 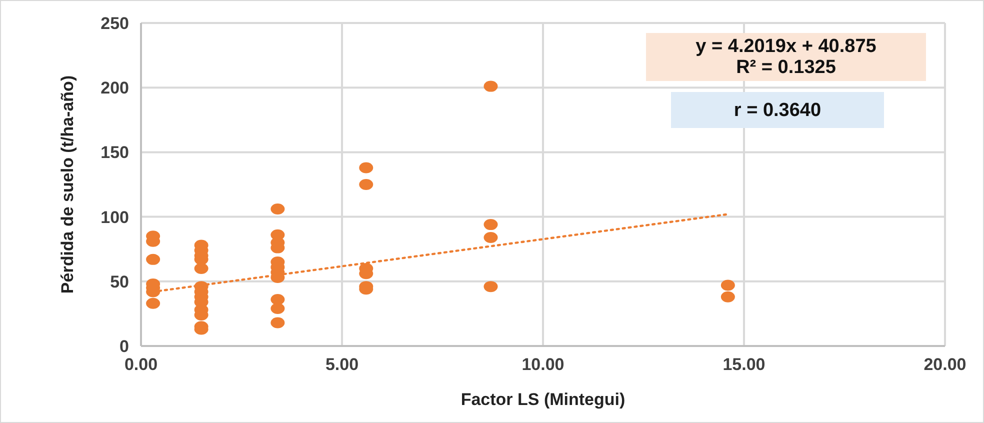 What do you see at coordinates (67, 184) in the screenshot?
I see `y-axis-title: Pérdida de suelo (t/ha-año)` at bounding box center [67, 184].